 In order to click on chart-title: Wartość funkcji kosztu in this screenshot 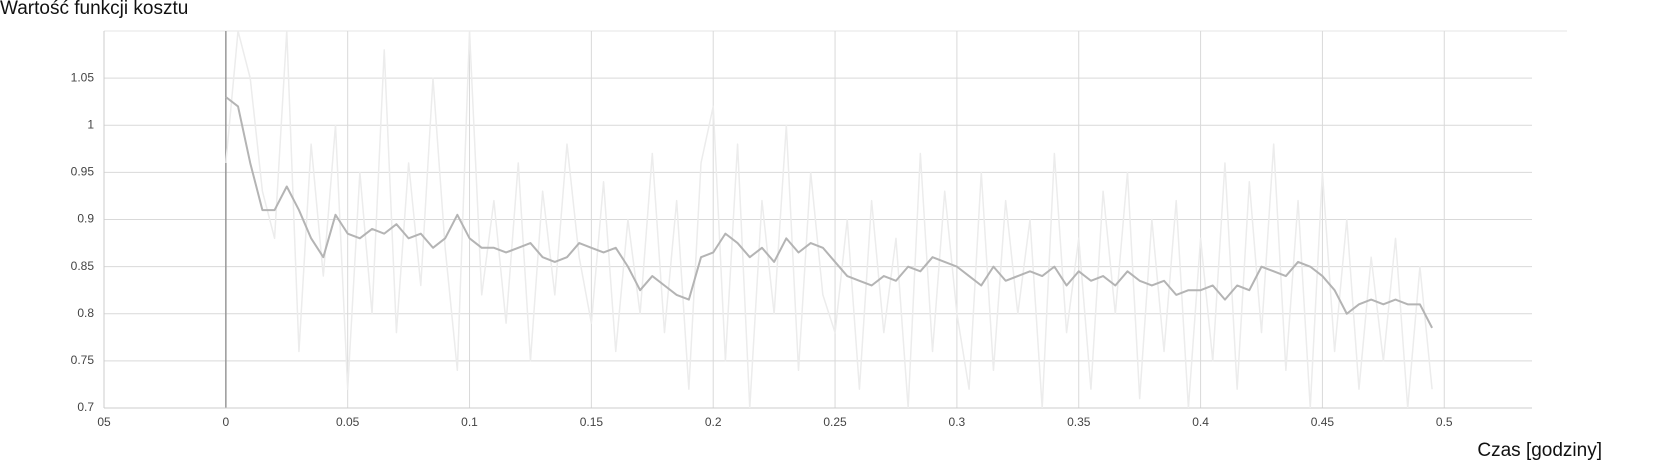, I will do `click(94, 9)`.